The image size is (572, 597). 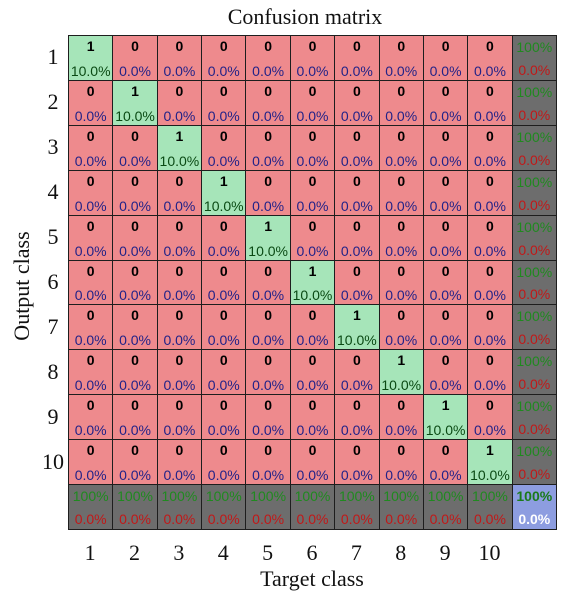 I want to click on matrix-cell: 1 10.0%, so click(x=490, y=462).